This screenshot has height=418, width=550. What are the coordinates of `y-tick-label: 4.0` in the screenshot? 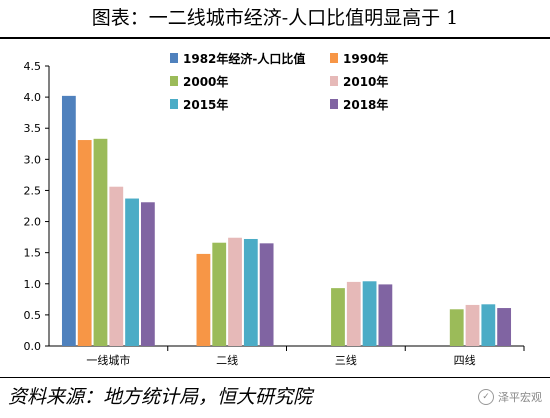 It's located at (33, 97).